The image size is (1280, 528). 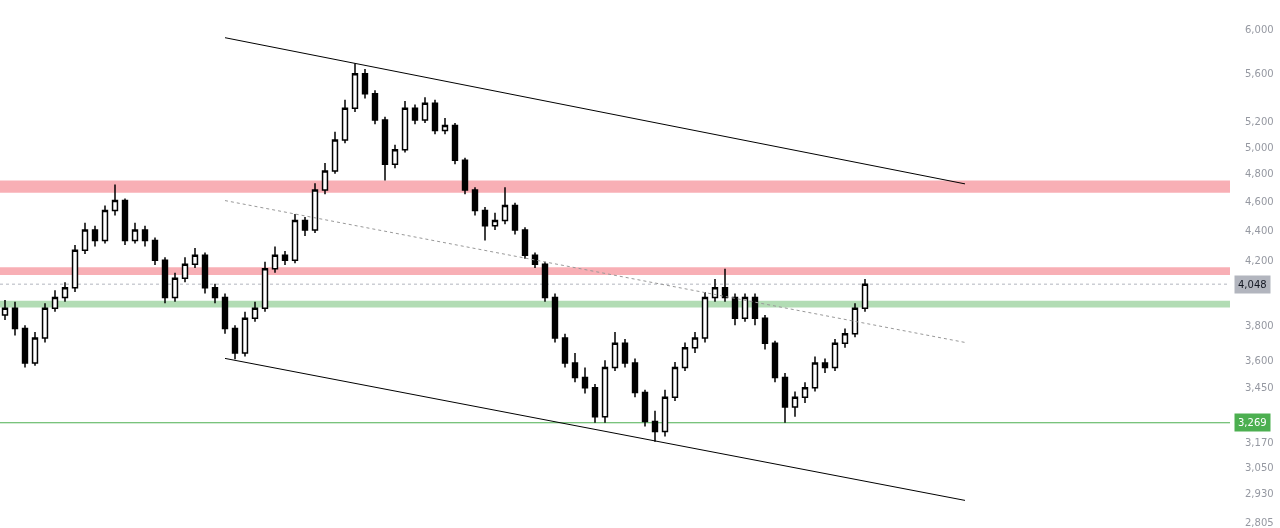 What do you see at coordinates (1259, 230) in the screenshot?
I see `y-tick-label: 4,400` at bounding box center [1259, 230].